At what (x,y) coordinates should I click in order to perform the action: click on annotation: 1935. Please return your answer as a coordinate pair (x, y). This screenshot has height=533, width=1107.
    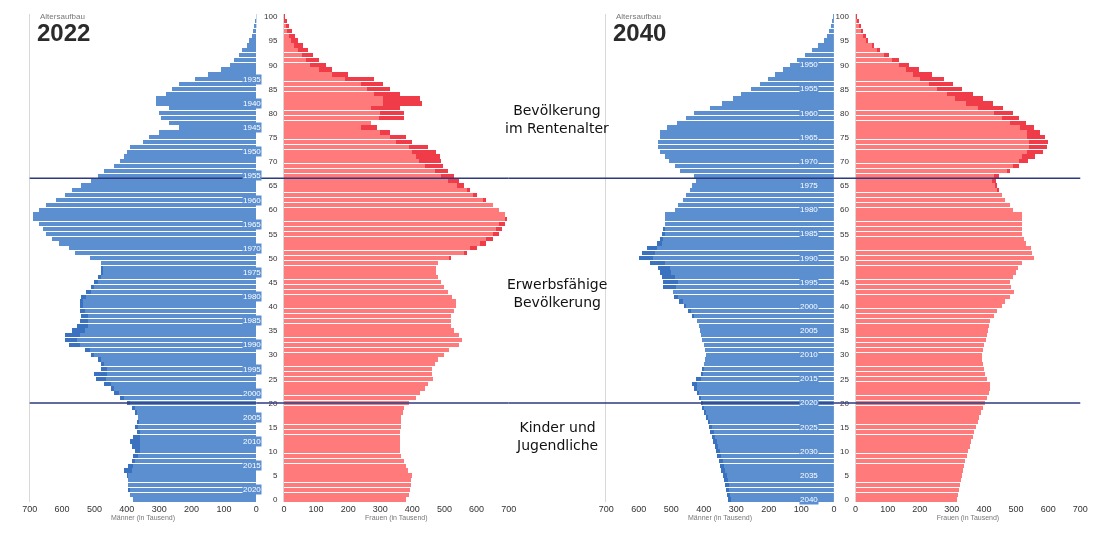
    Looking at the image, I should click on (252, 79).